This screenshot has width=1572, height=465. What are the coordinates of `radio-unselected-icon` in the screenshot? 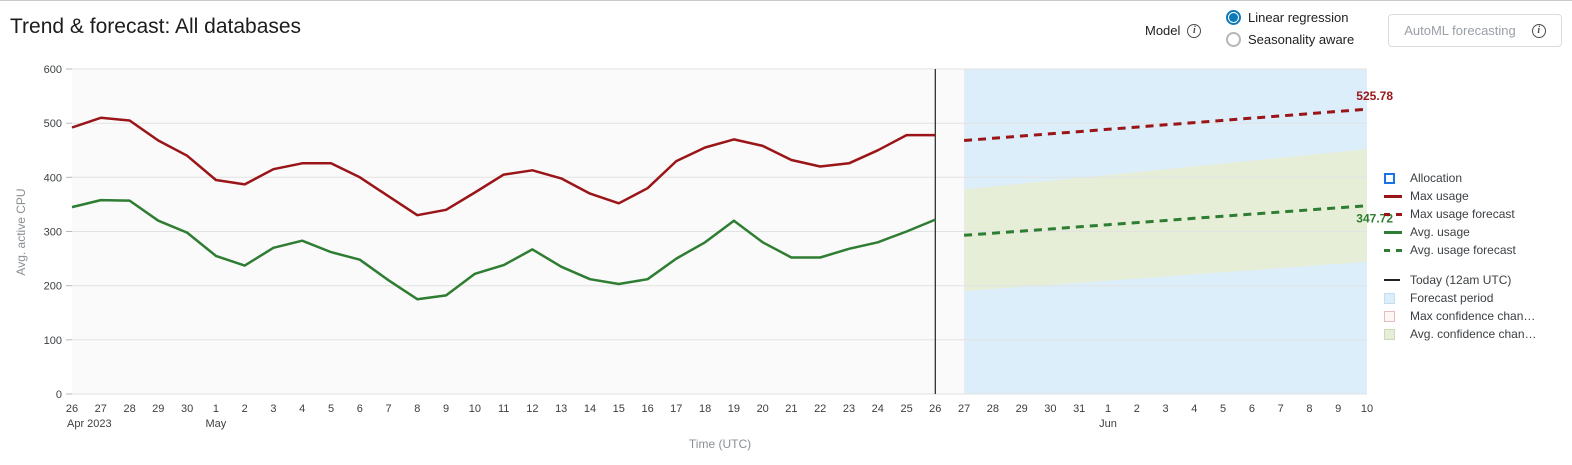 It's located at (1233, 39).